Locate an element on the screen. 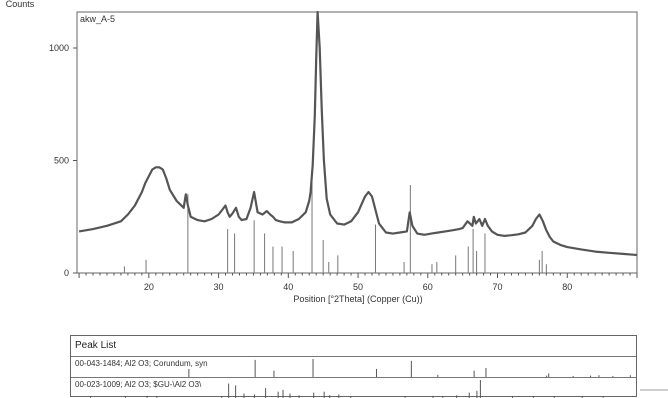 The width and height of the screenshot is (668, 398). peak-row-label: 00-043-1484; Al2 O3; Corundum, syn is located at coordinates (143, 363).